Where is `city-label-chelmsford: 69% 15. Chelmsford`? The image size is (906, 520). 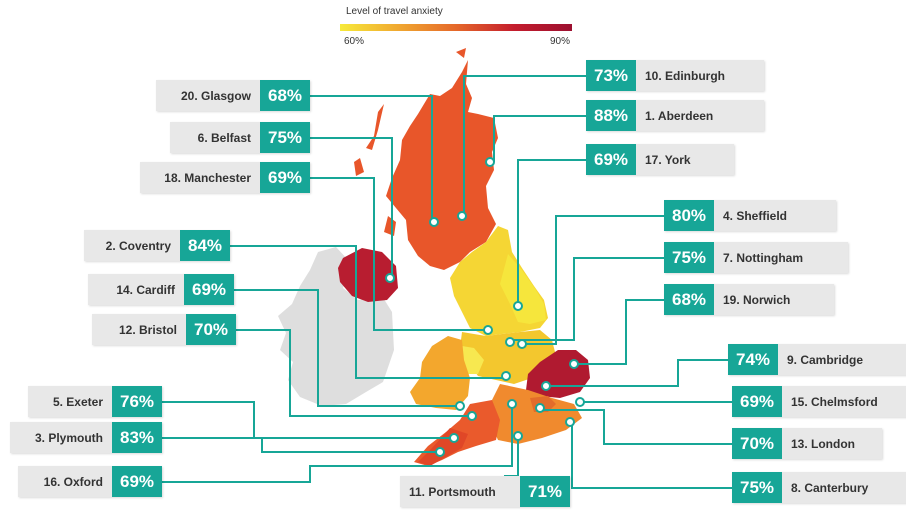 city-label-chelmsford: 69% 15. Chelmsford is located at coordinates (819, 401).